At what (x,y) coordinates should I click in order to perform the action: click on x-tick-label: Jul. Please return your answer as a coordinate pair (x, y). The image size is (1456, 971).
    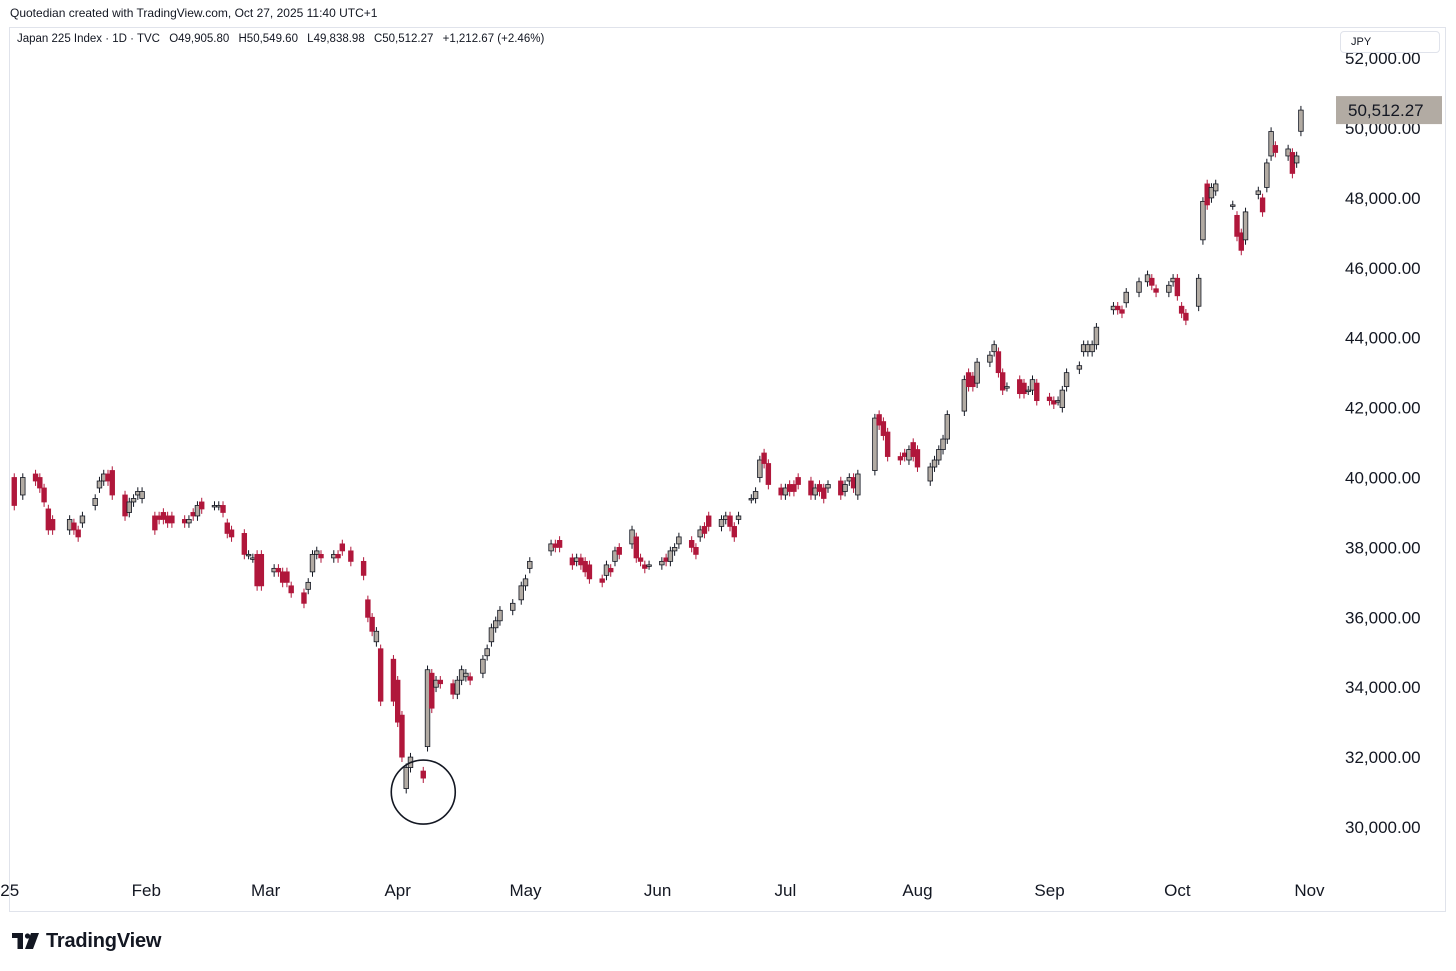
    Looking at the image, I should click on (786, 890).